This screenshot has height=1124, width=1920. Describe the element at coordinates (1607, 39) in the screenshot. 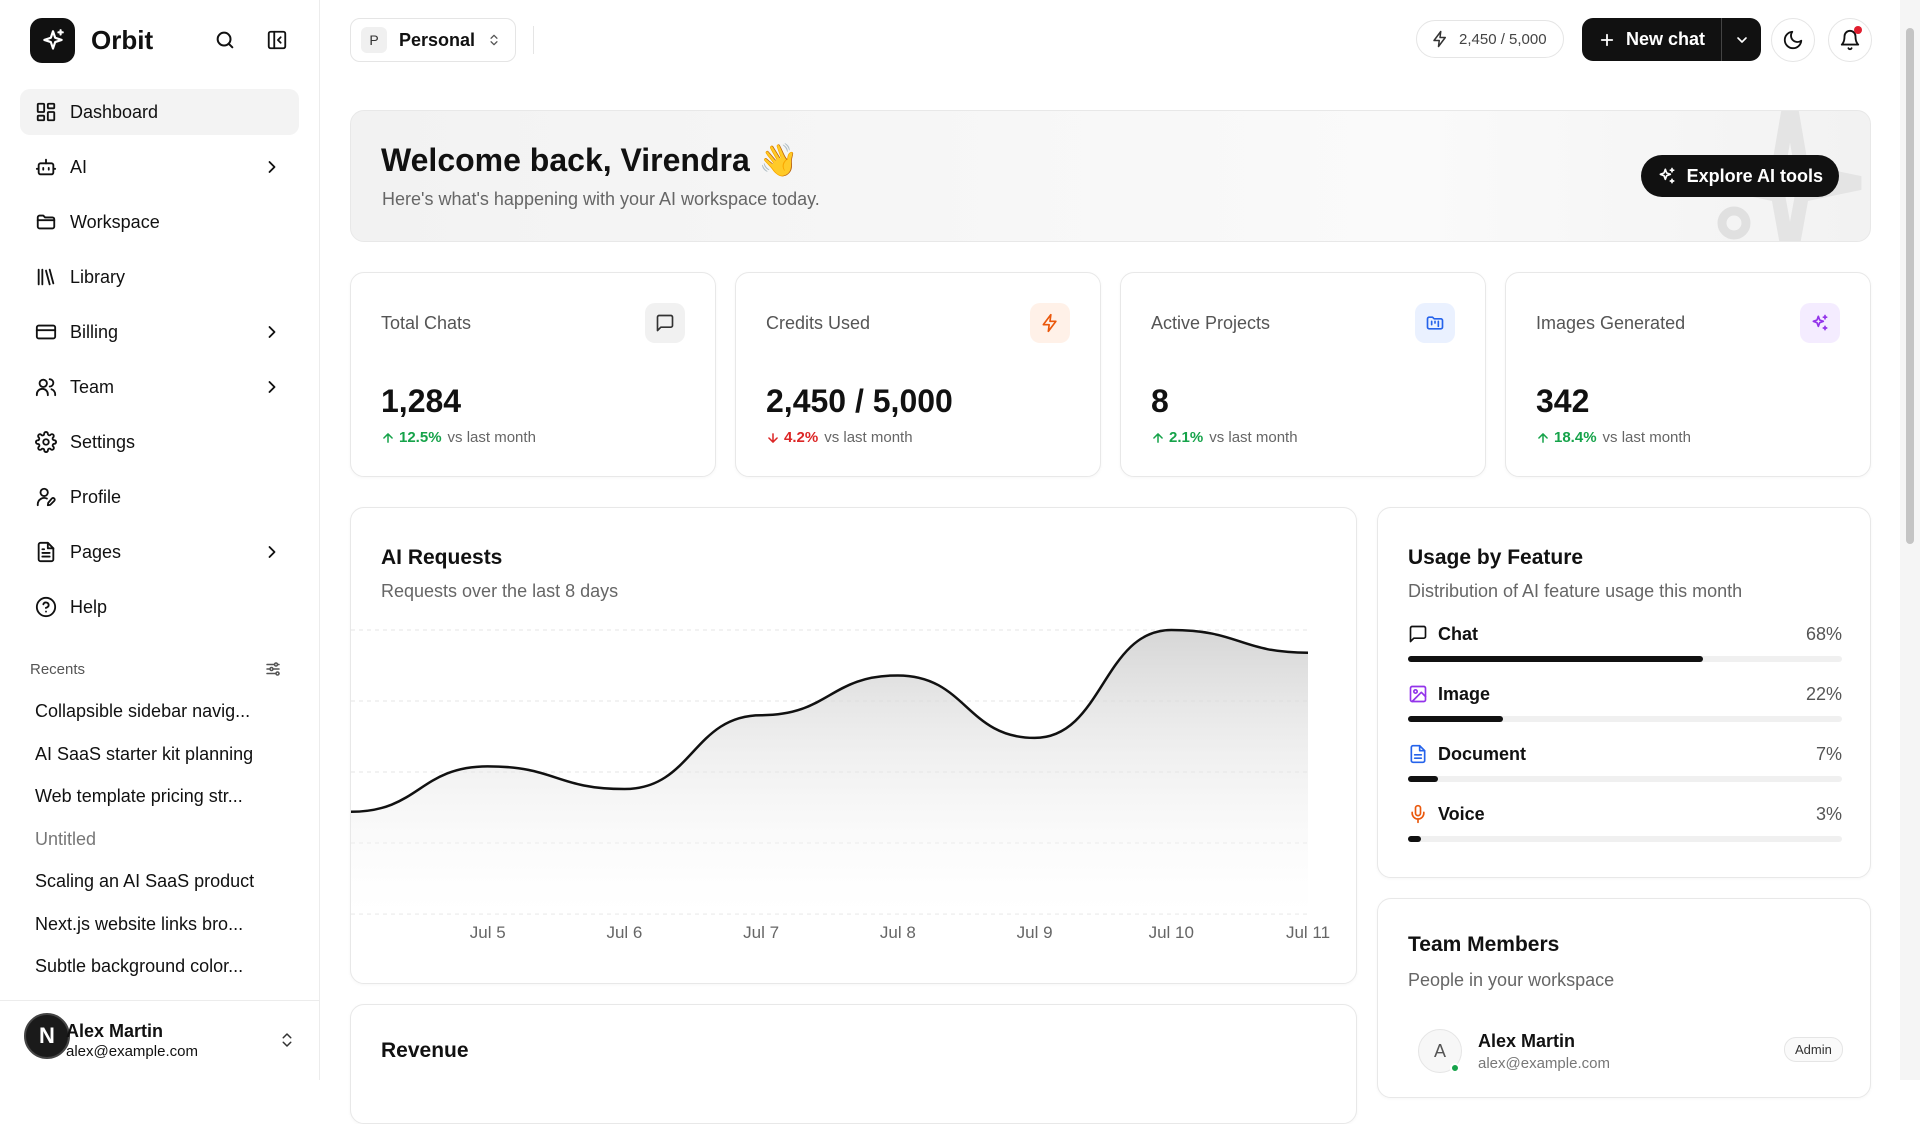

I see `plus-icon` at that location.